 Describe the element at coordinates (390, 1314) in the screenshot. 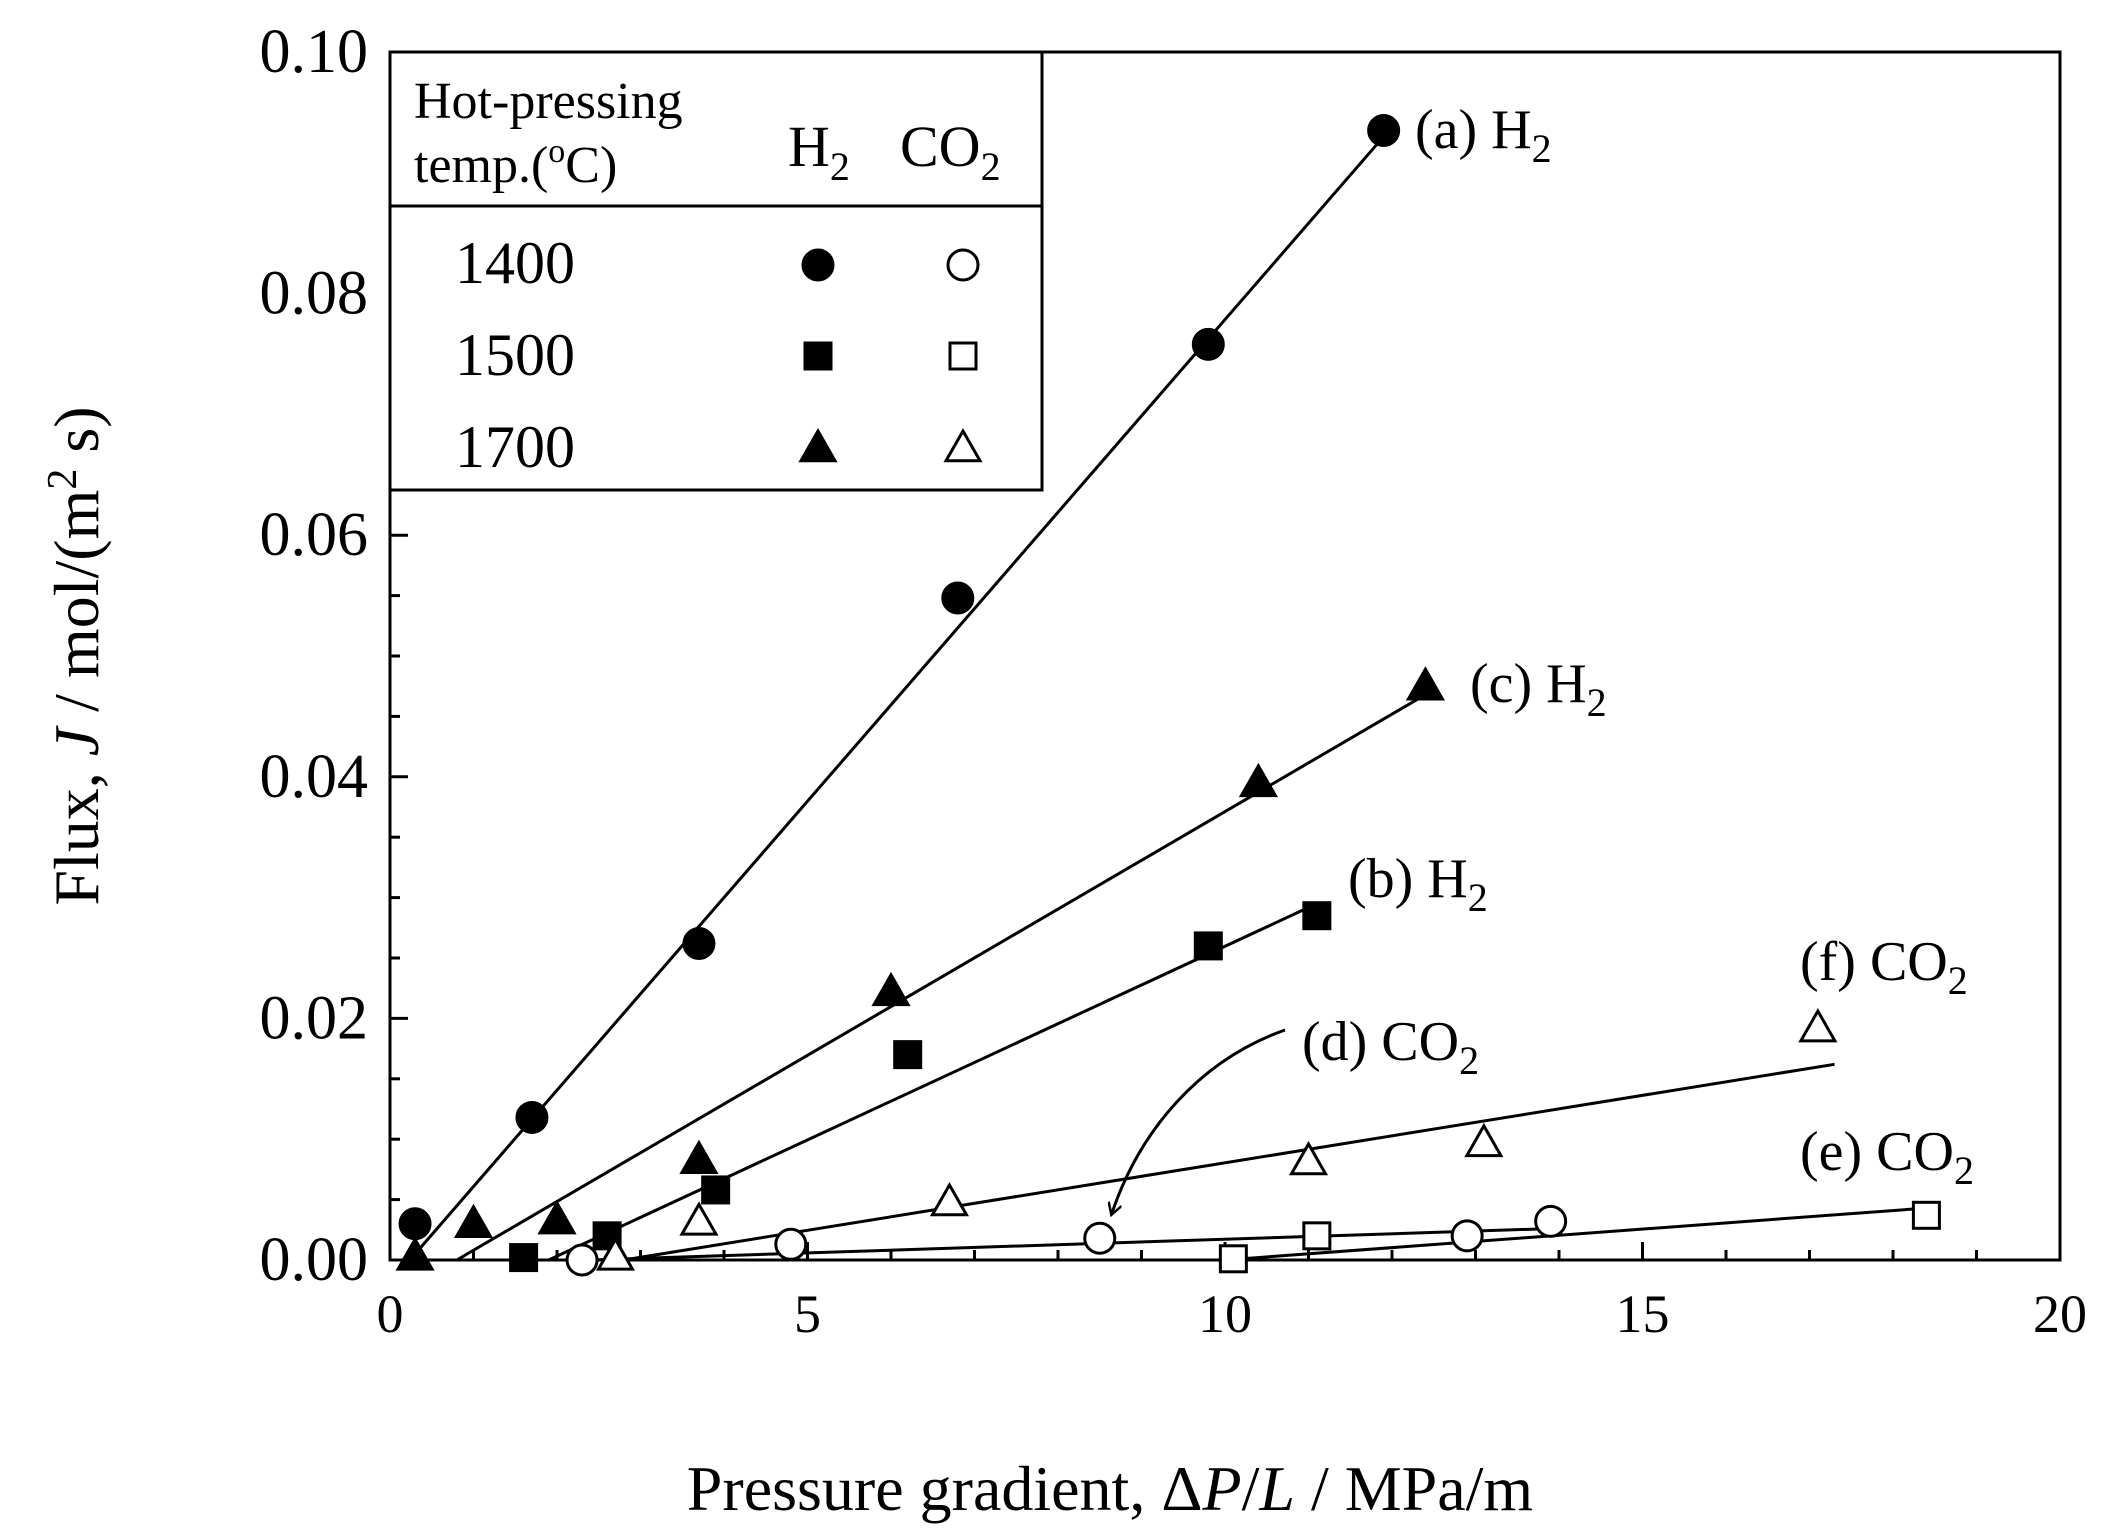

I see `x-tick-label: 0` at that location.